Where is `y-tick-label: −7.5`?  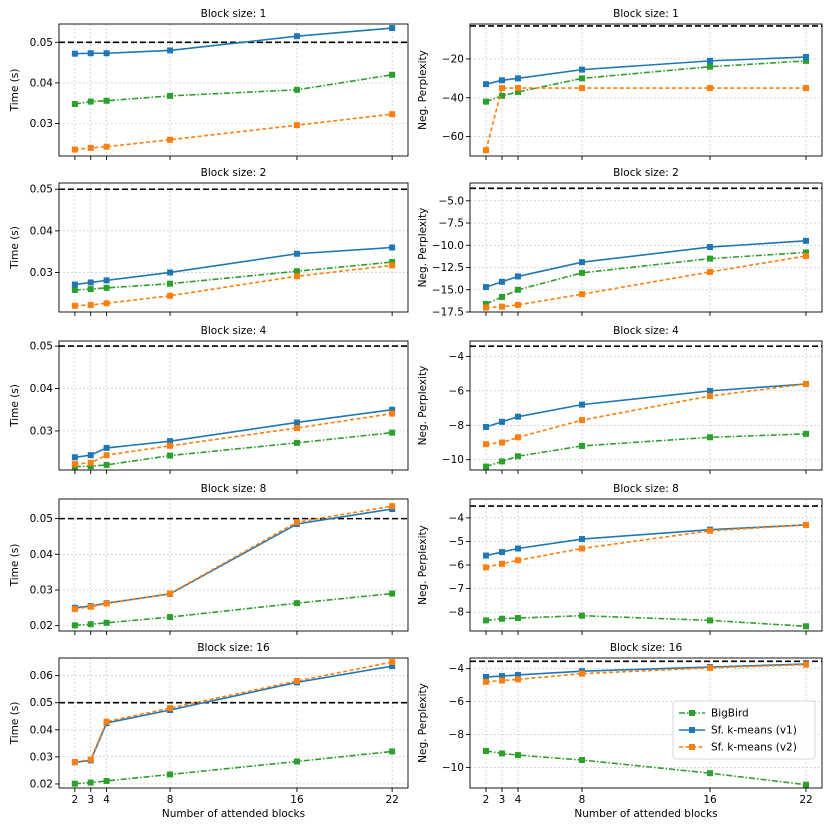 y-tick-label: −7.5 is located at coordinates (452, 224).